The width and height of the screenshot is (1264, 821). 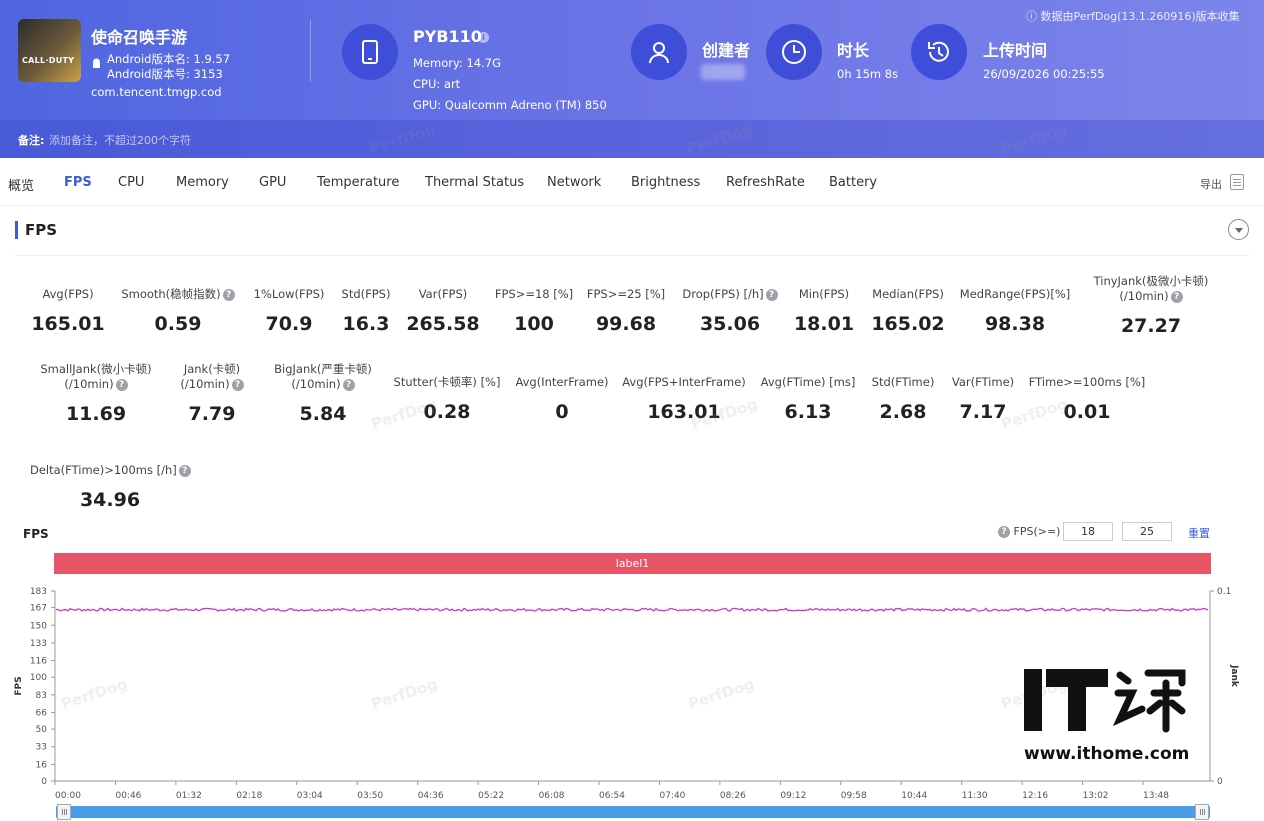 What do you see at coordinates (632, 255) in the screenshot?
I see `section-divider` at bounding box center [632, 255].